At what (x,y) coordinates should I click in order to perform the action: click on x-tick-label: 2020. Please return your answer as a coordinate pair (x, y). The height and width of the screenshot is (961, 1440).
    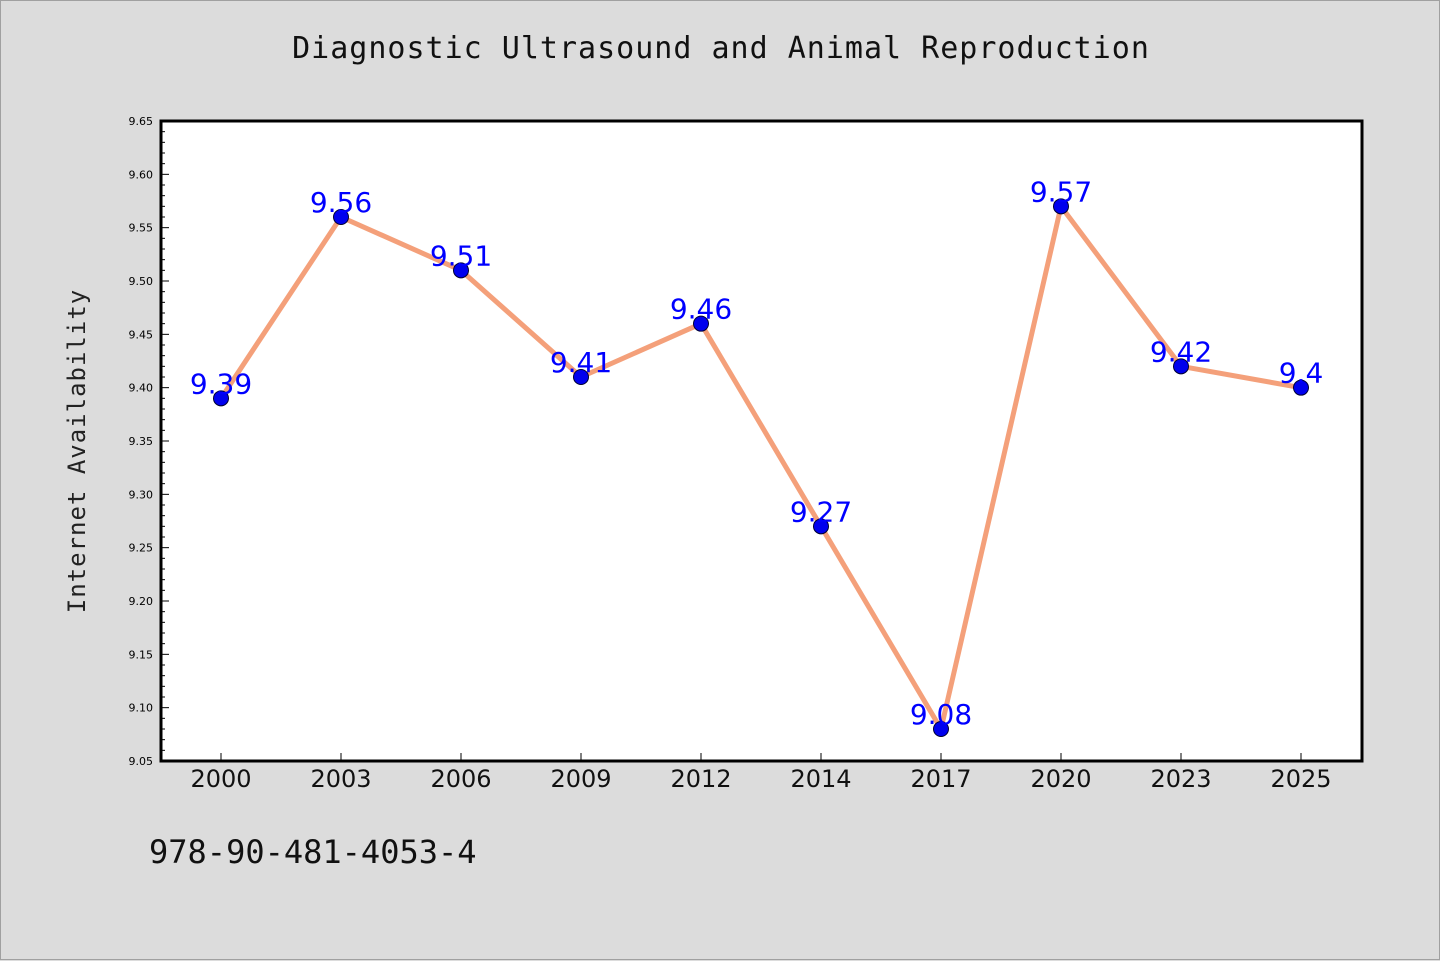
    Looking at the image, I should click on (1060, 779).